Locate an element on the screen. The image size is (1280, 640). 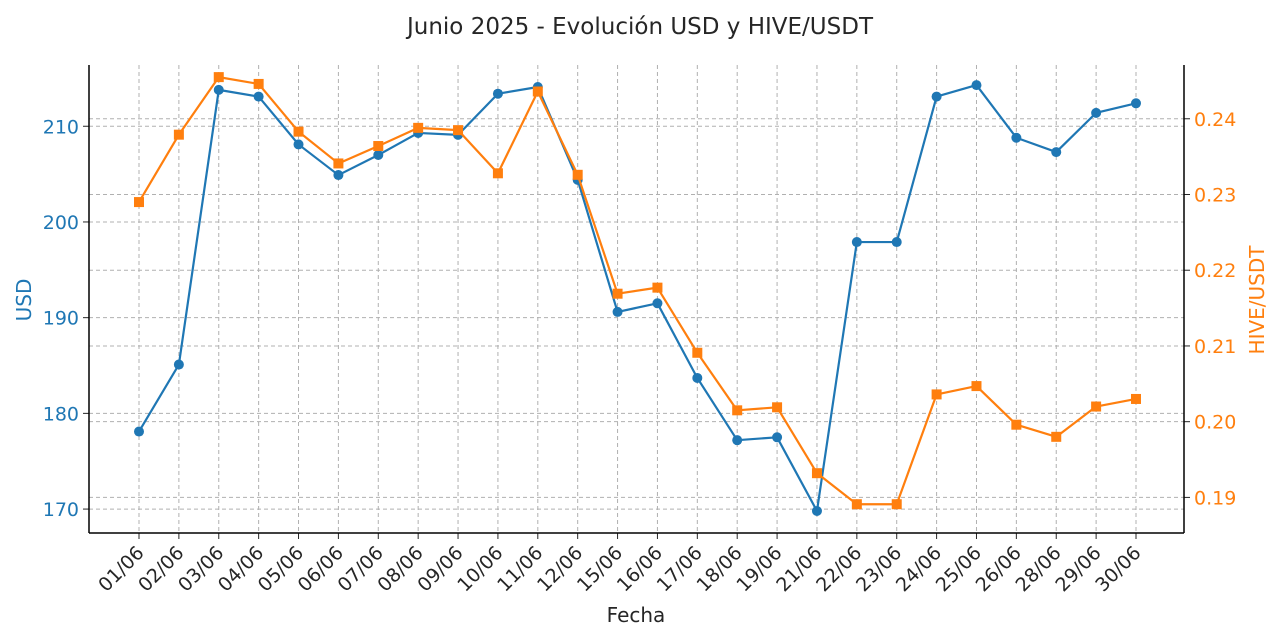
chart-title: Junio 2025 - Evolución USD y HIVE/USDT is located at coordinates (639, 27).